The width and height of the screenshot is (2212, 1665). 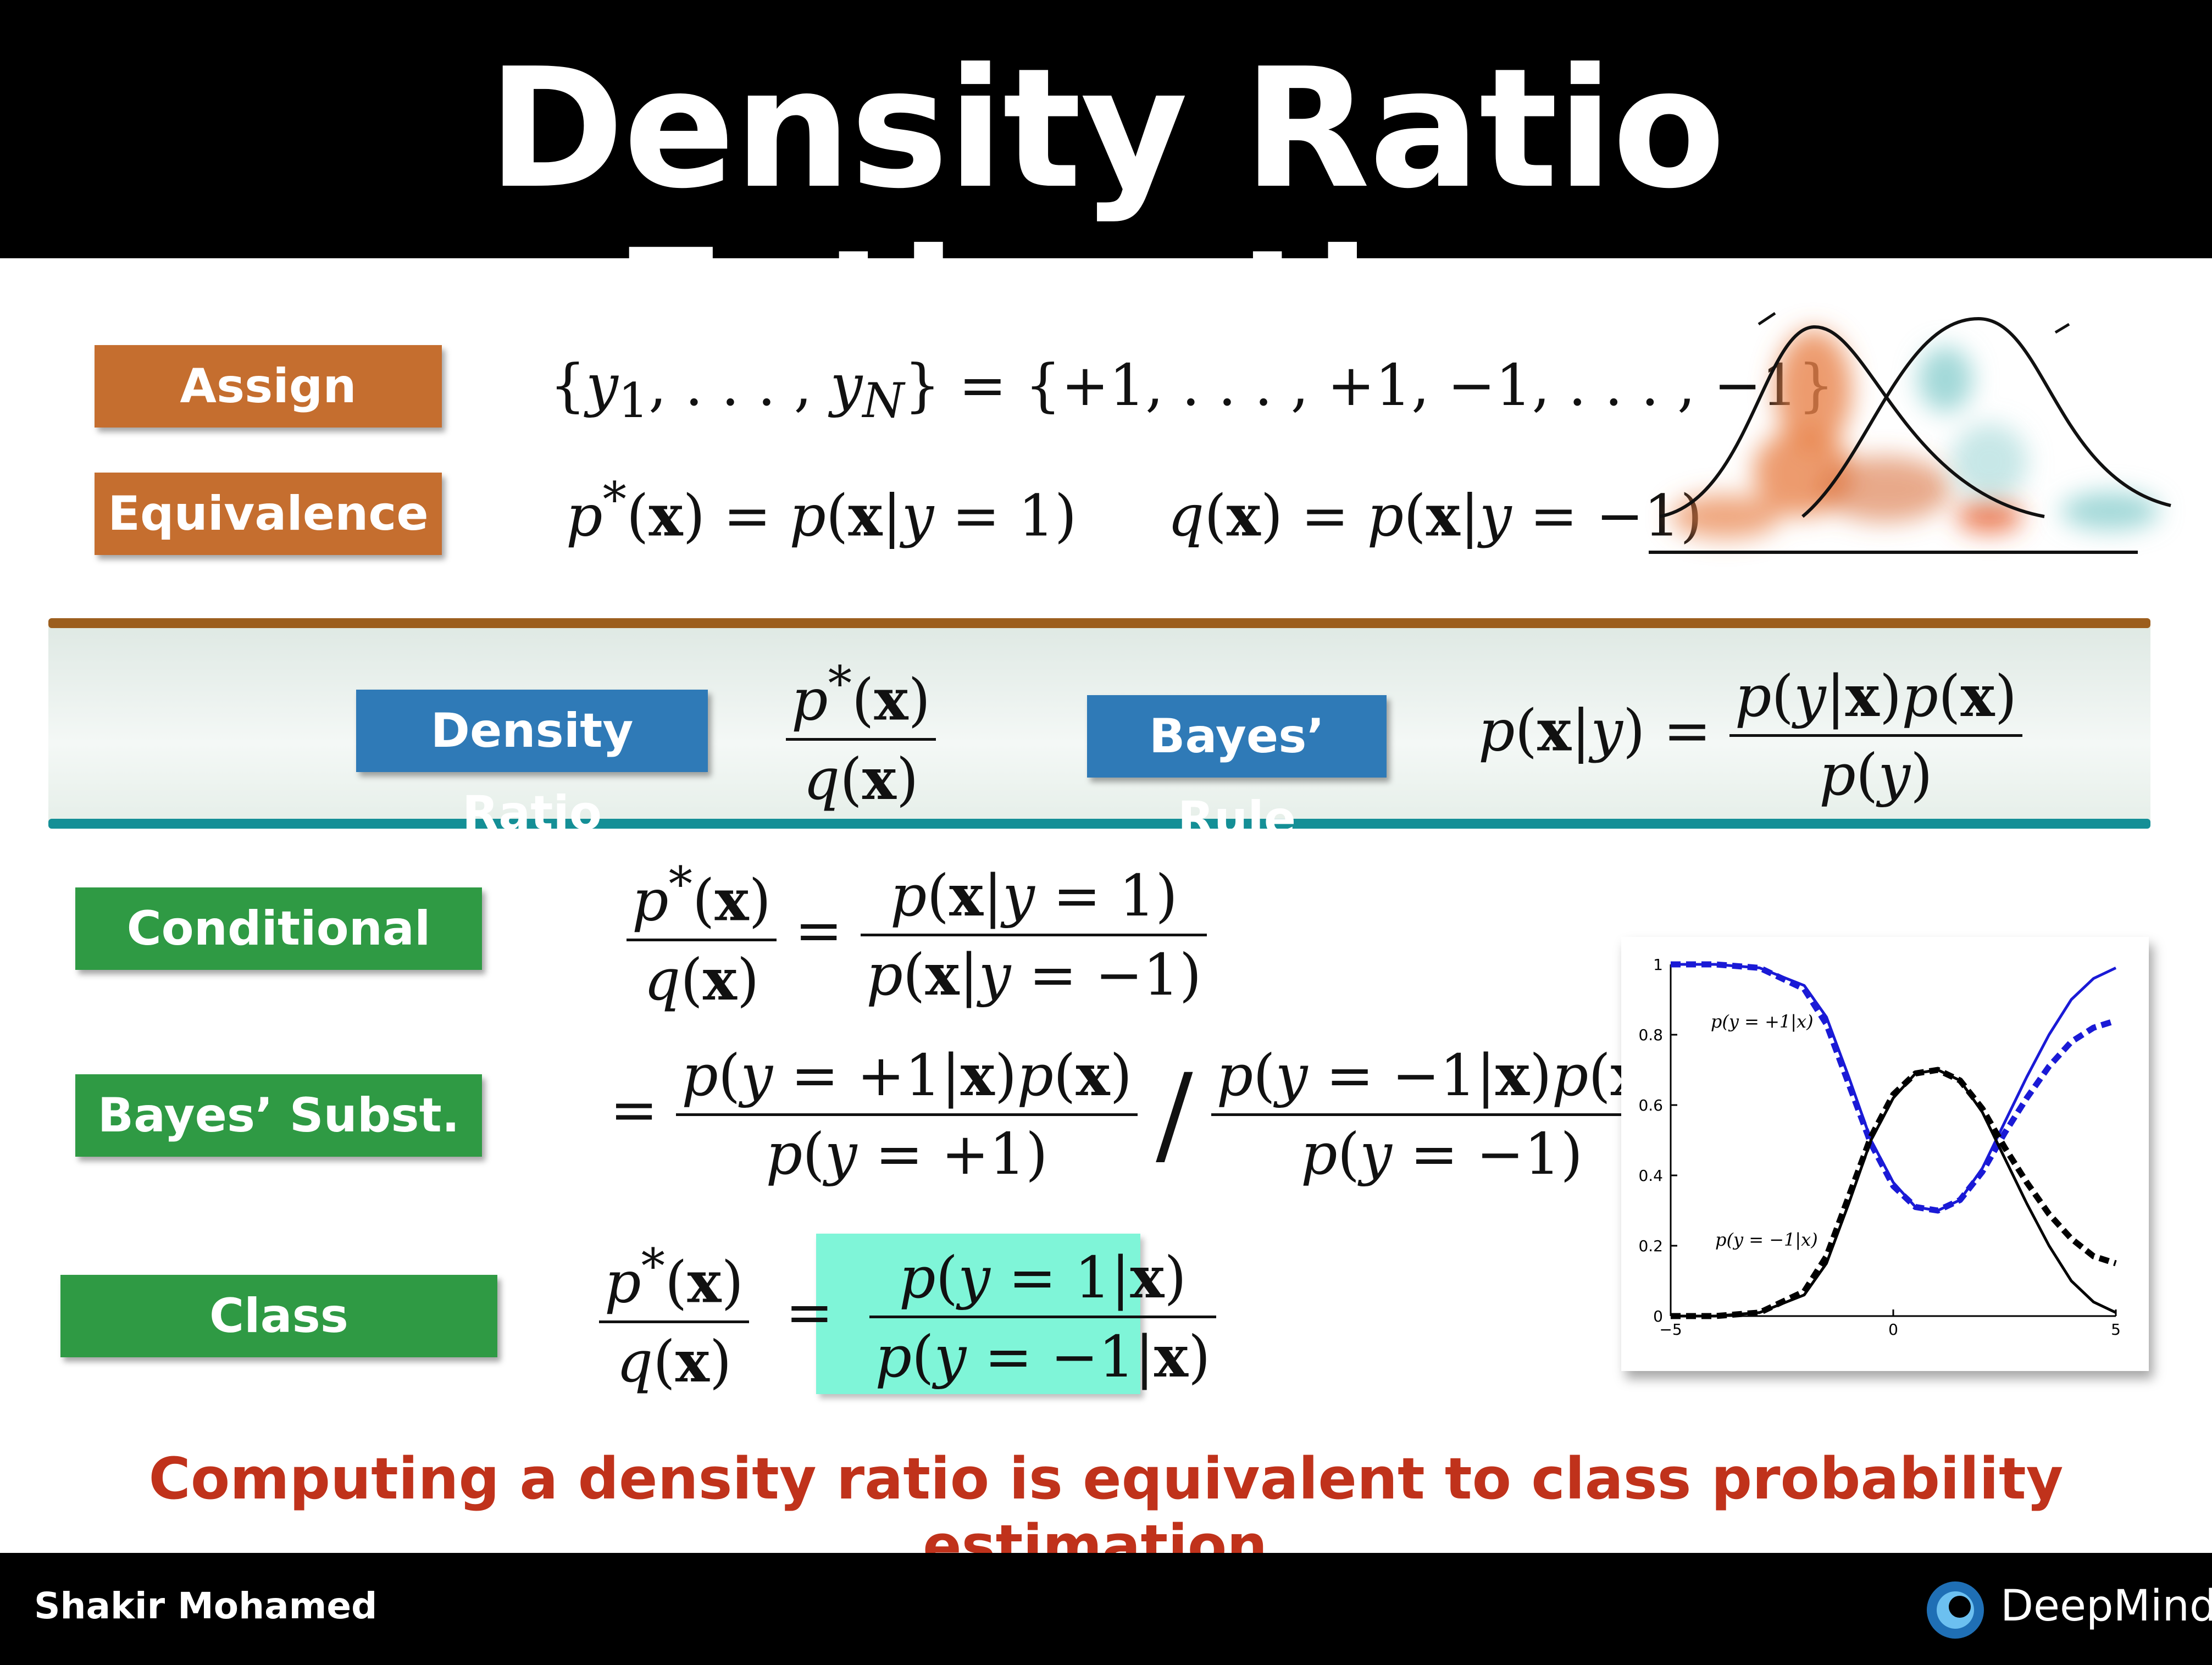 What do you see at coordinates (1650, 1176) in the screenshot?
I see `y-tick-label: 0.4` at bounding box center [1650, 1176].